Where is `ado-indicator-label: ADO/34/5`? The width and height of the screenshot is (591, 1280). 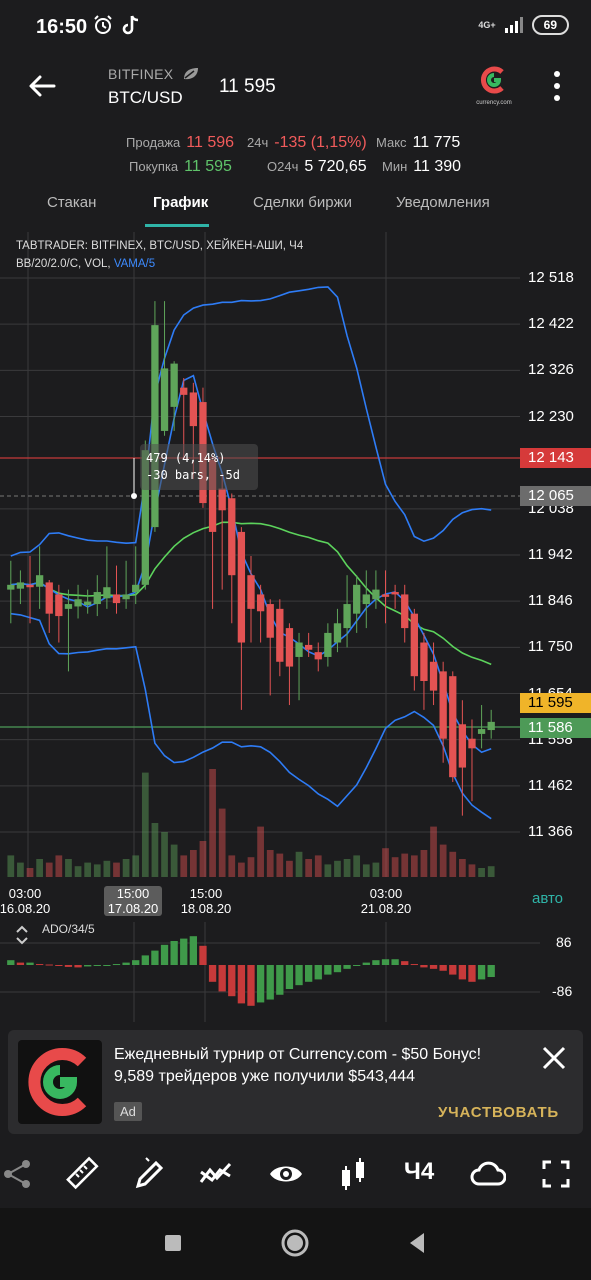
ado-indicator-label: ADO/34/5 is located at coordinates (68, 929).